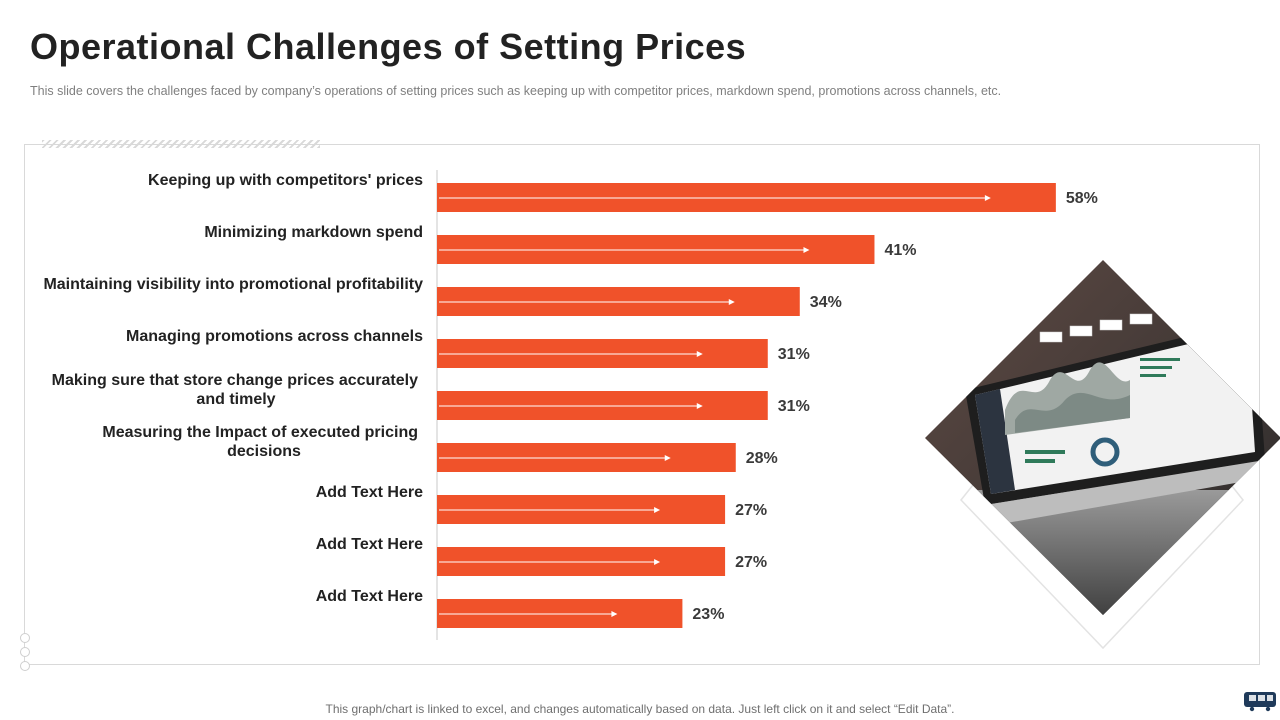 The image size is (1280, 720). What do you see at coordinates (1260, 702) in the screenshot?
I see `brand-logo-icon` at bounding box center [1260, 702].